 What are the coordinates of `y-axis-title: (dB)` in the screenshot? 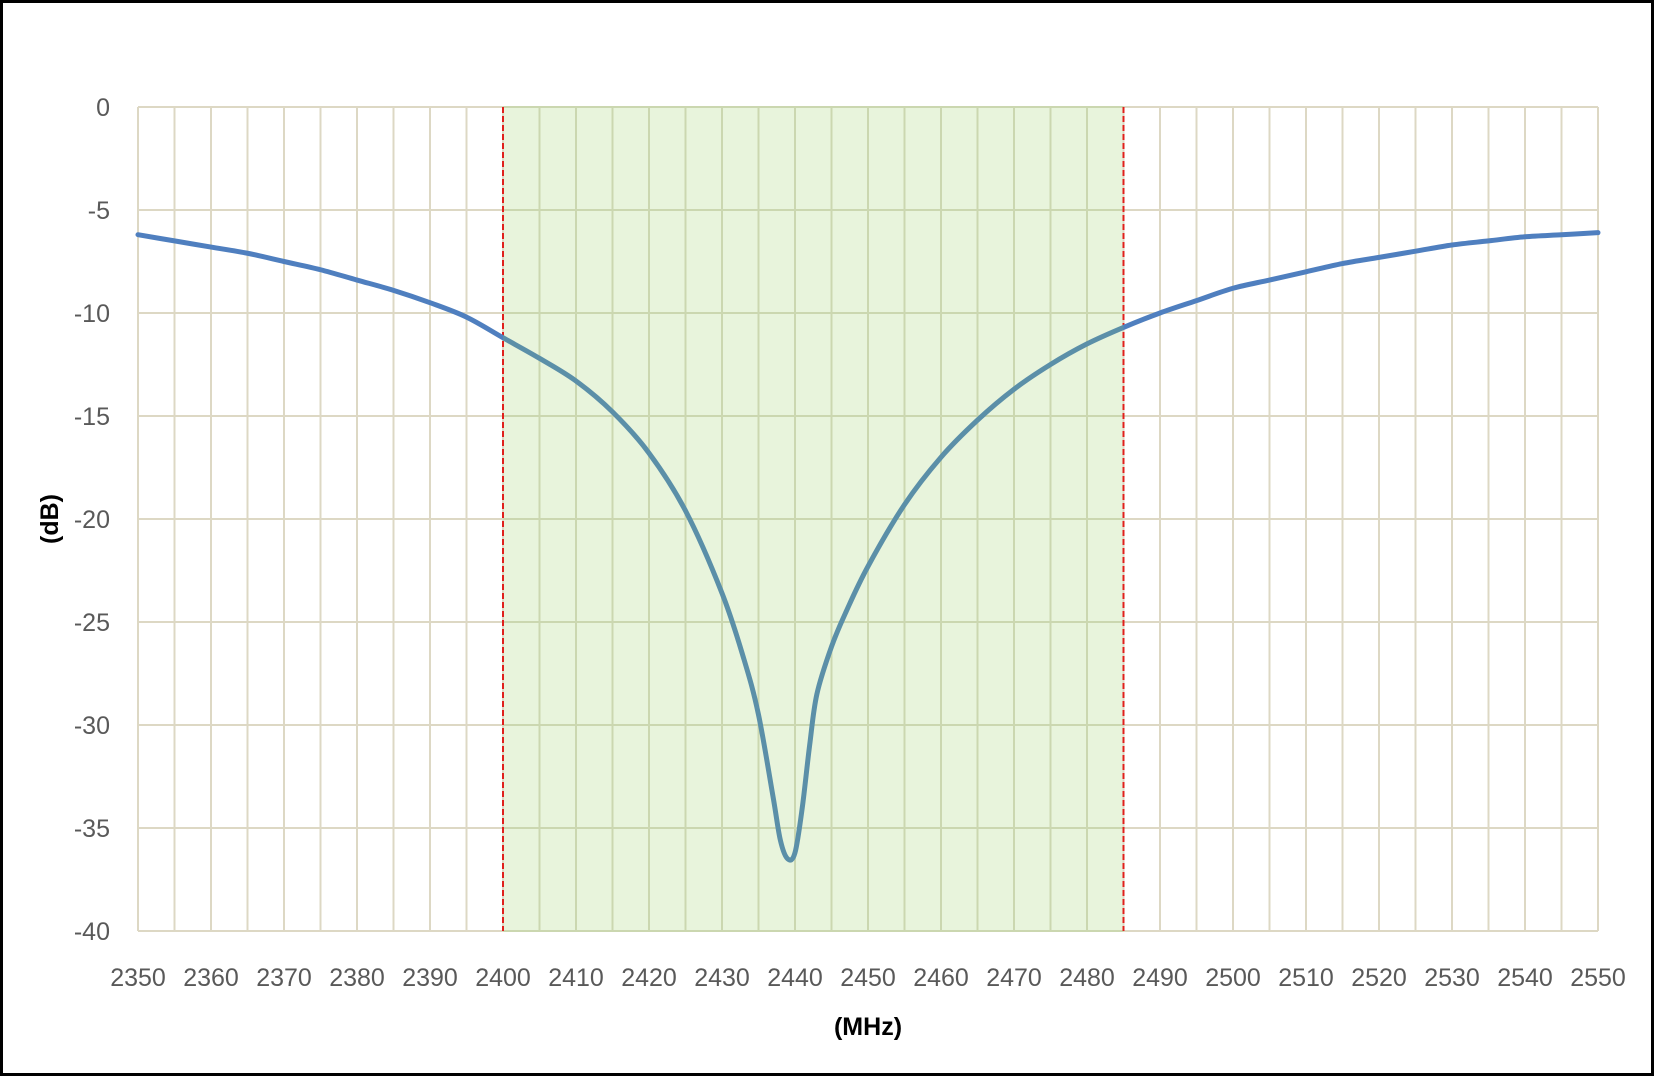 It's located at (50, 519).